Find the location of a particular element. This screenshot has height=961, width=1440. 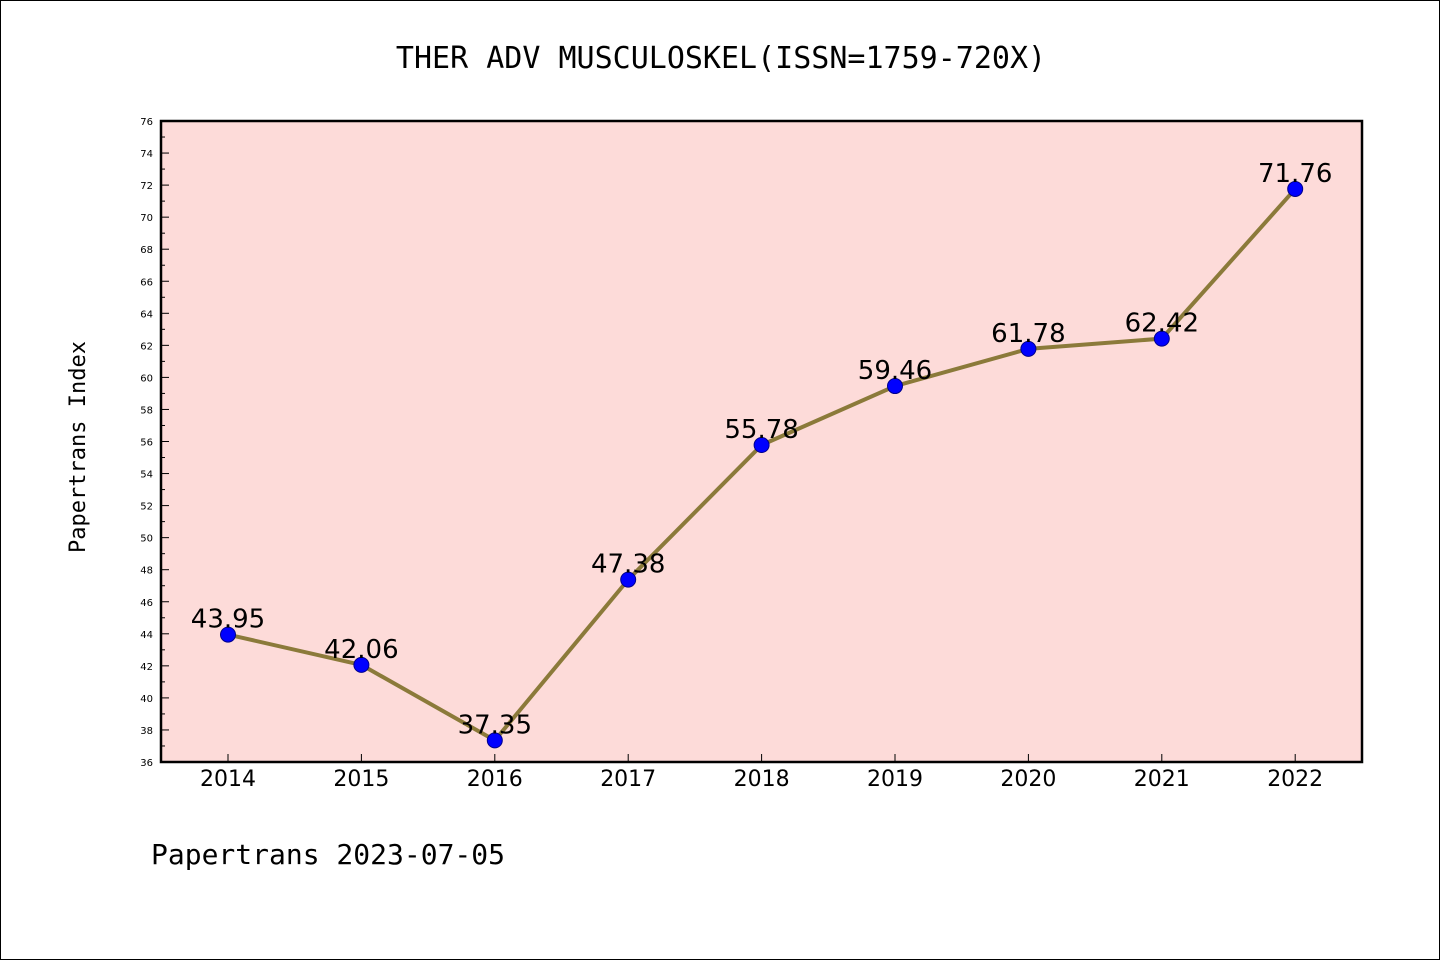

x-tick-label: 2021 is located at coordinates (1162, 779).